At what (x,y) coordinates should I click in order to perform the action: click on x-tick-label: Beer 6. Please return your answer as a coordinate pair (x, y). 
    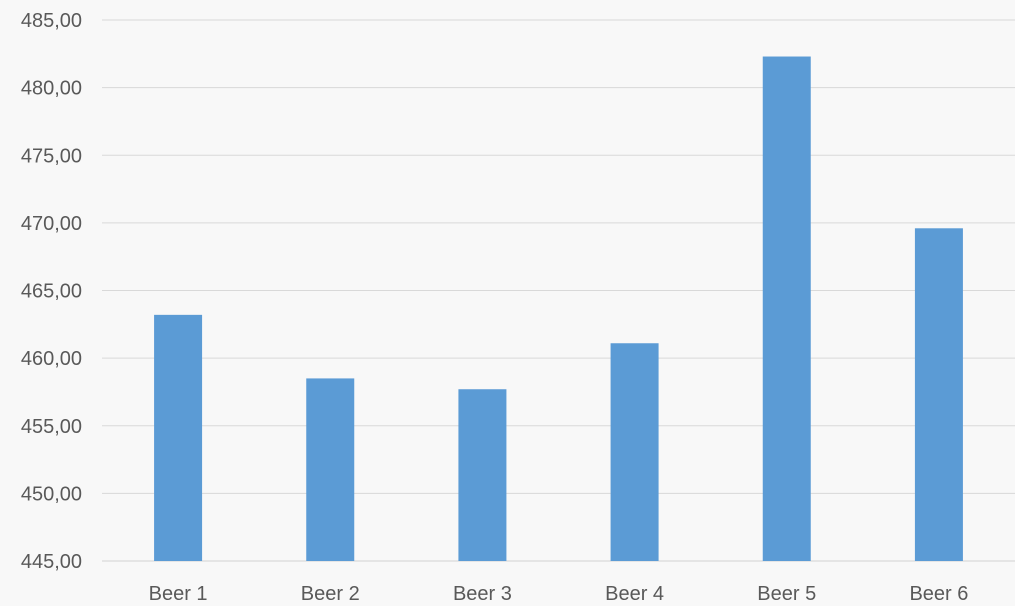
    Looking at the image, I should click on (938, 594).